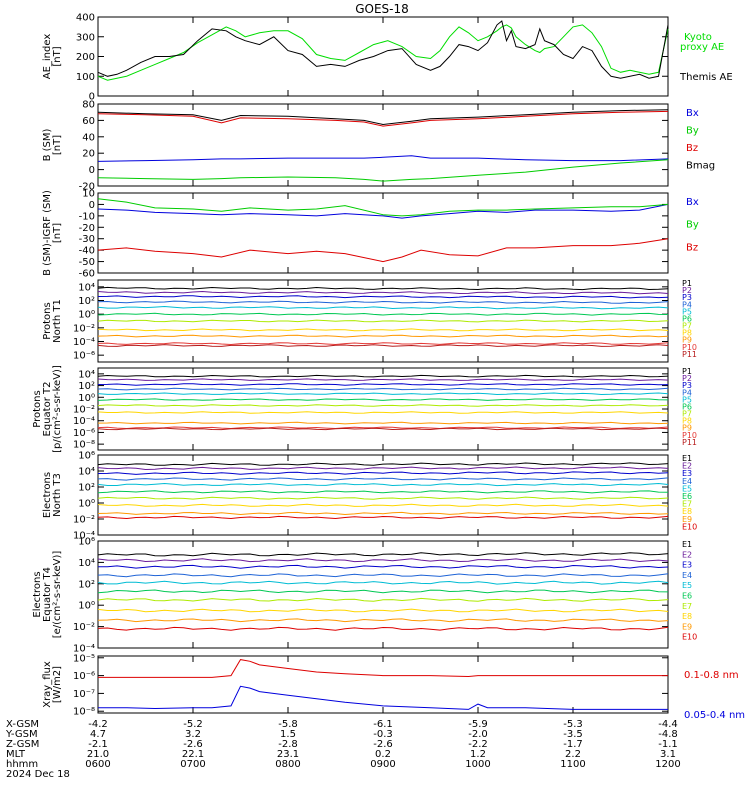 This screenshot has width=750, height=800. What do you see at coordinates (57, 409) in the screenshot?
I see `y-axis-label: [p/(cm²-s-sr-keV)]` at bounding box center [57, 409].